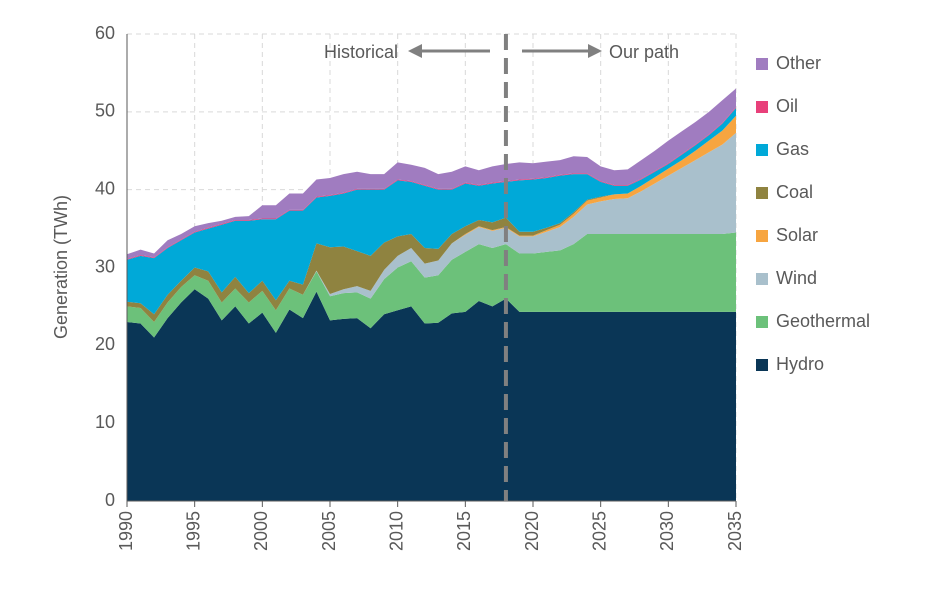 The image size is (940, 598). Describe the element at coordinates (193, 531) in the screenshot. I see `x-tick-label: 1995` at that location.